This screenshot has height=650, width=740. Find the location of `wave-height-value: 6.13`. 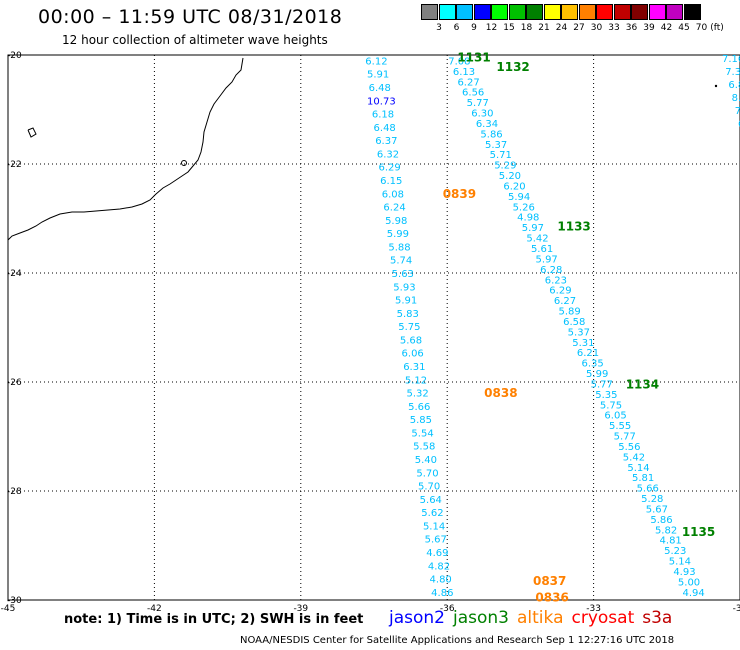

wave-height-value: 6.13 is located at coordinates (464, 72).